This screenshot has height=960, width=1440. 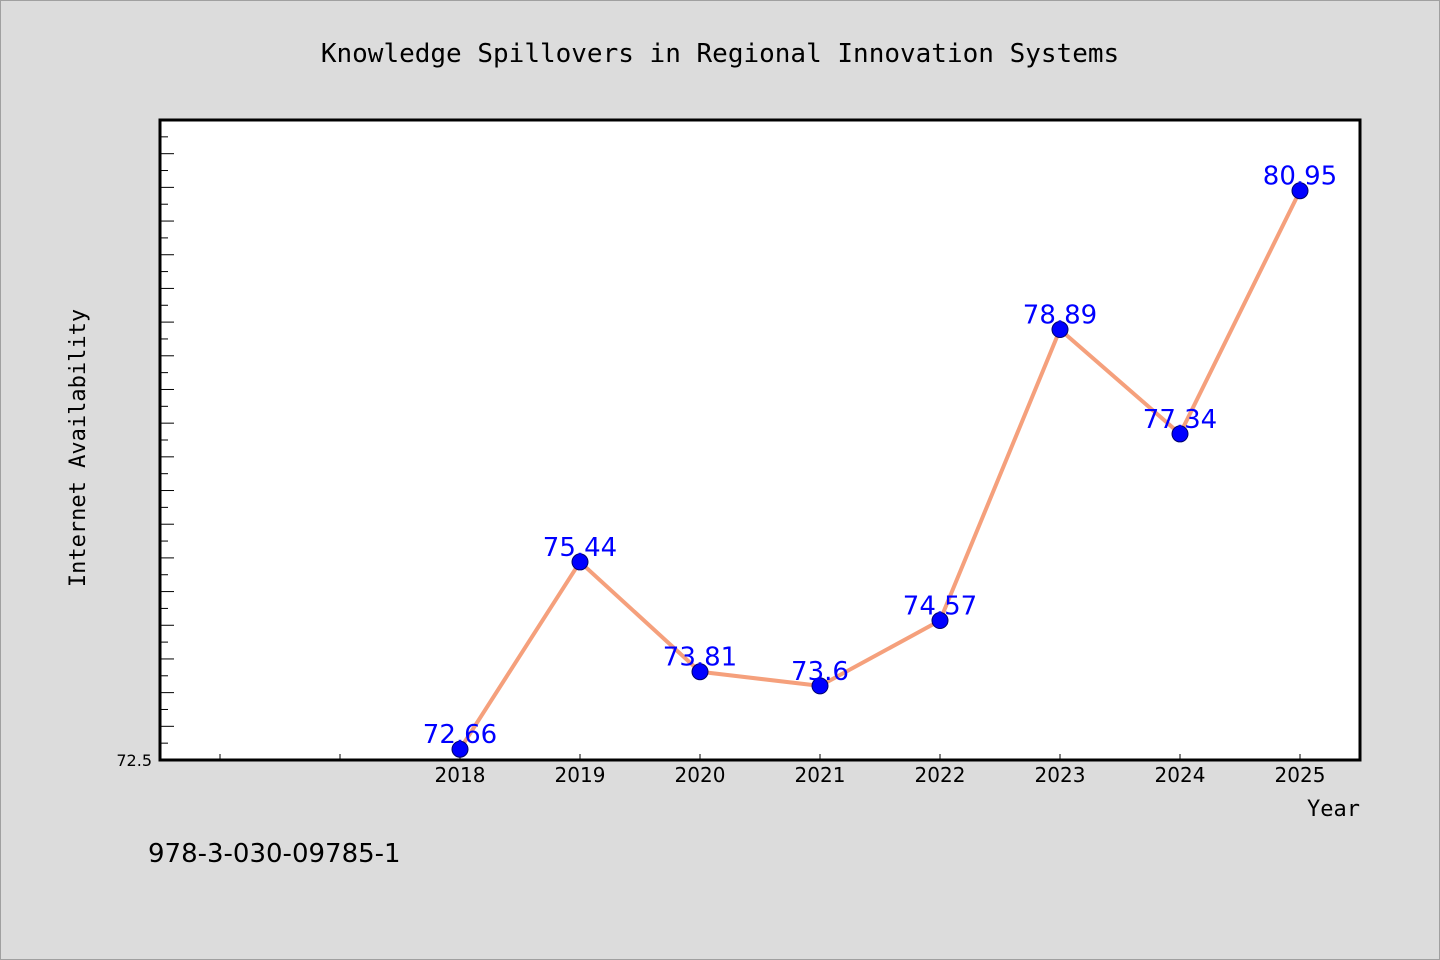 What do you see at coordinates (772, 770) in the screenshot?
I see `x-axis-ticks: 2018 2019 2020 2021 2022 2023 2024 2025` at bounding box center [772, 770].